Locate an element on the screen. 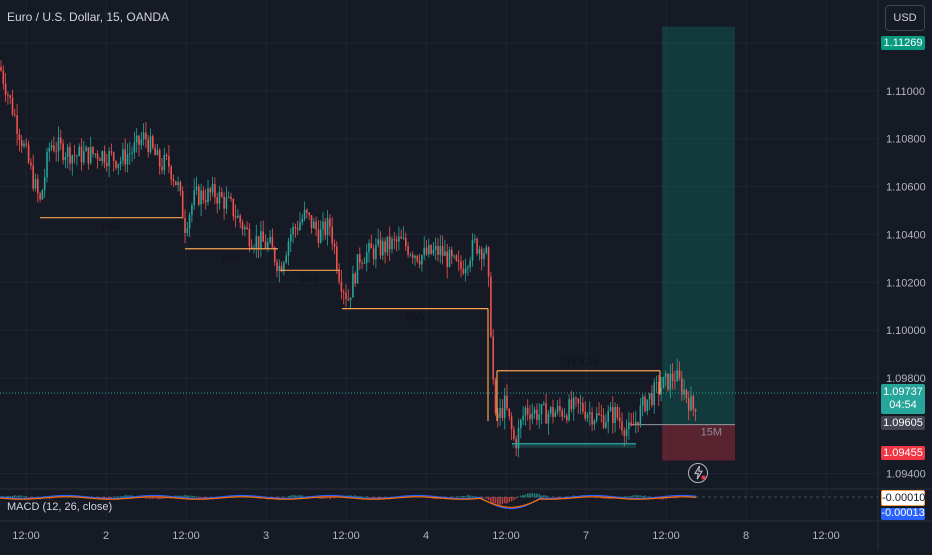 The height and width of the screenshot is (555, 932). swing-low-zone is located at coordinates (574, 445).